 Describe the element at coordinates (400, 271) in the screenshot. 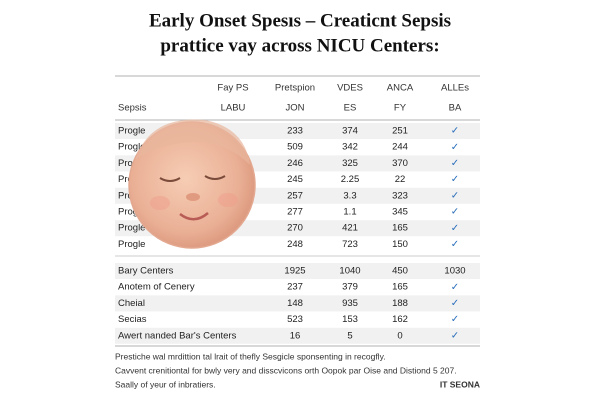

I see `cell: 450` at that location.